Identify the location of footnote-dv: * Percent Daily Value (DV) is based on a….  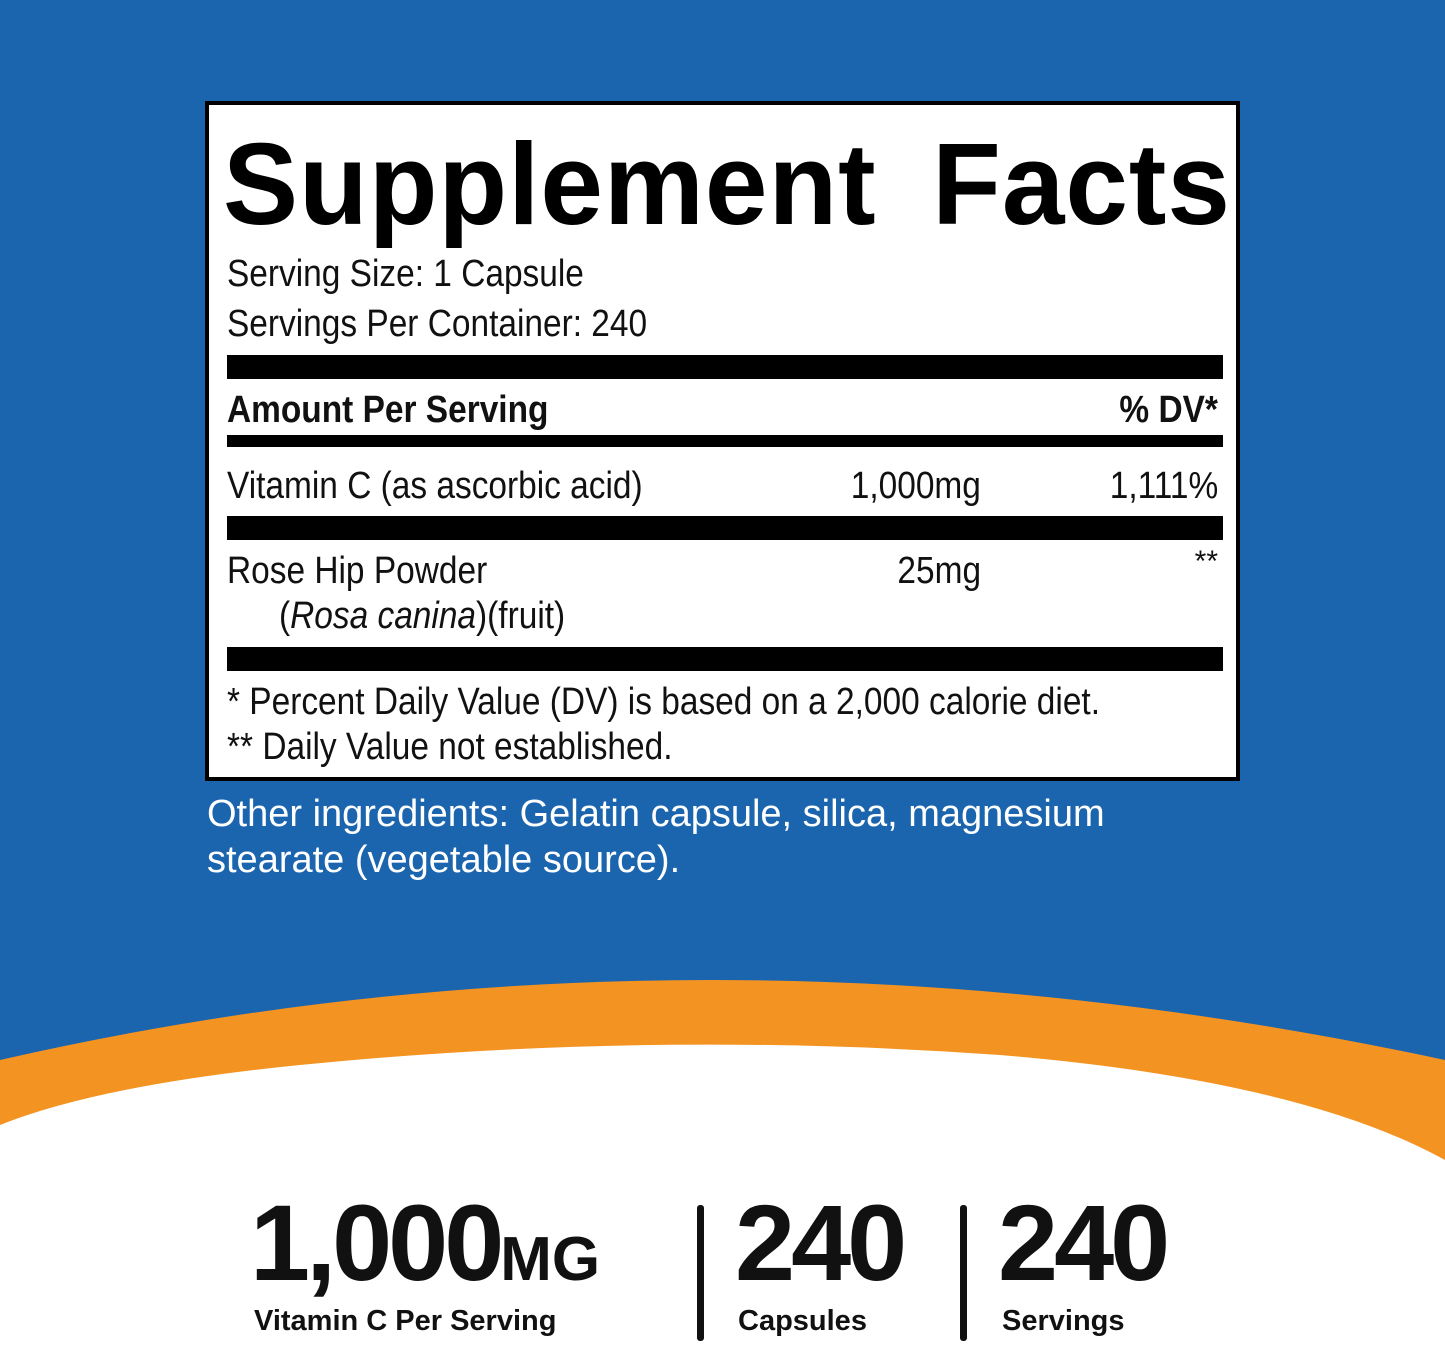
(664, 702).